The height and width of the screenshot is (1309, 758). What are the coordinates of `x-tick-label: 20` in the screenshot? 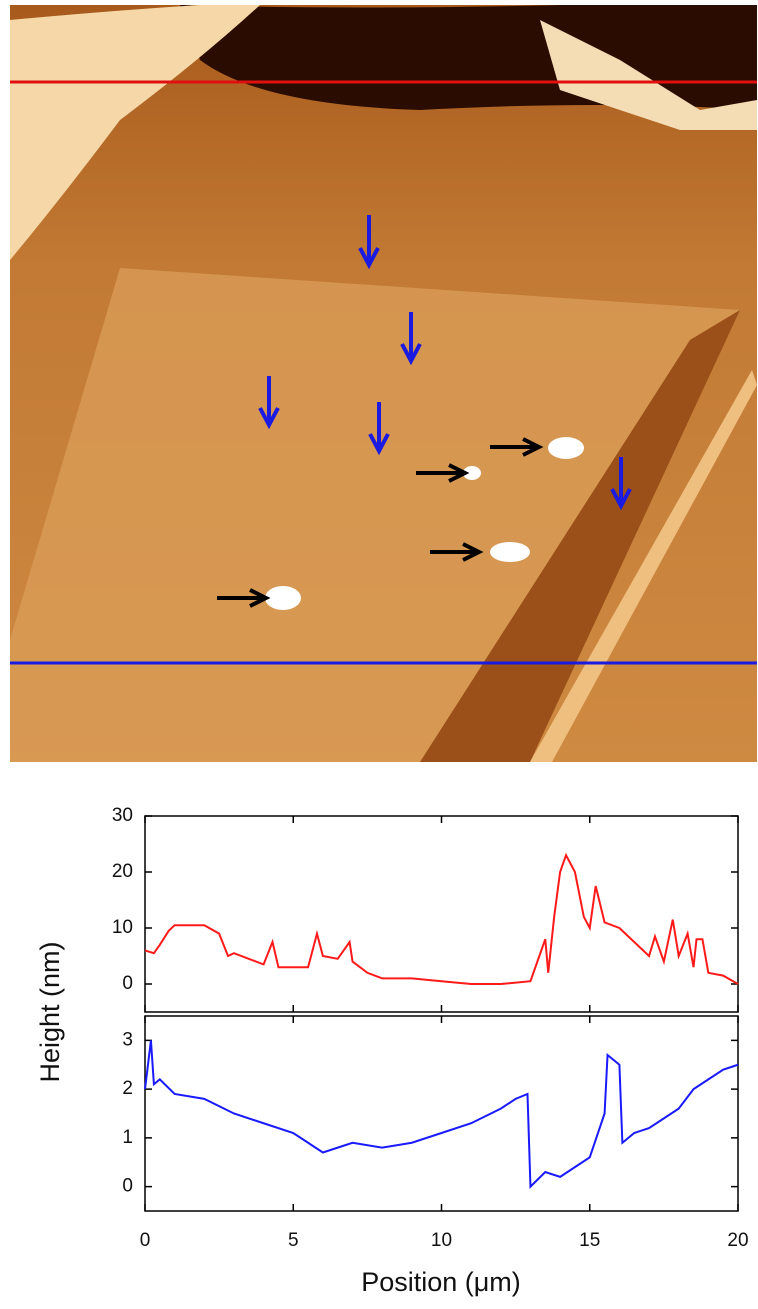 It's located at (737, 1240).